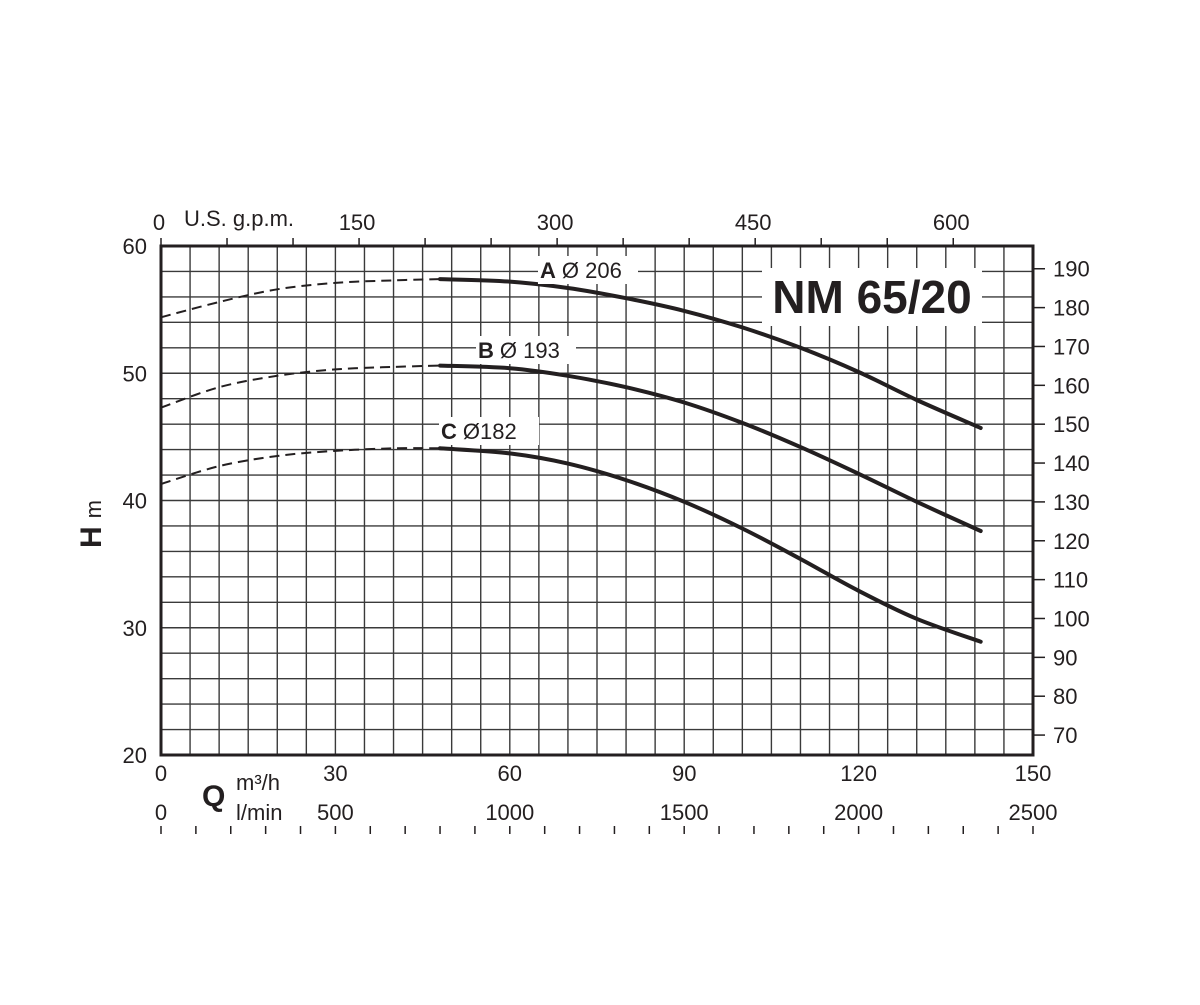  I want to click on x-tick-label: 30, so click(335, 773).